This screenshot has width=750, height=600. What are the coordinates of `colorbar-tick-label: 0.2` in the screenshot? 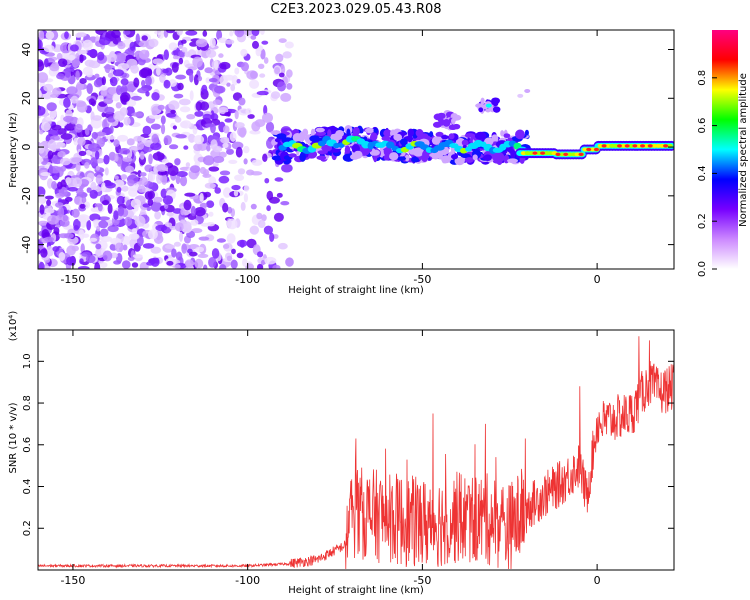 It's located at (702, 221).